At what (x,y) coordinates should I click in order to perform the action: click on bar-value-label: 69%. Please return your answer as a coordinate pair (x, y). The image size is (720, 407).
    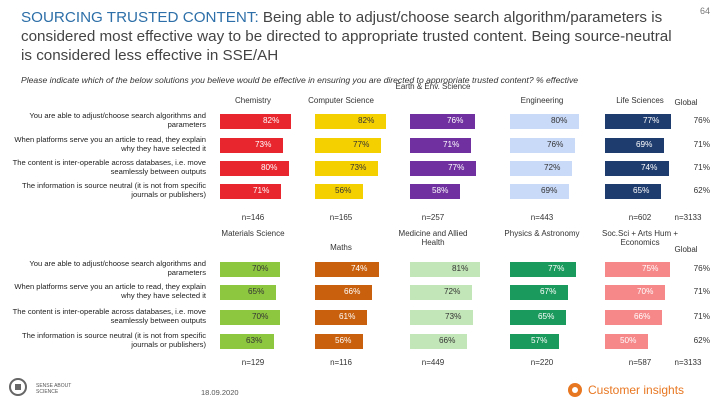
    Looking at the image, I should click on (549, 190).